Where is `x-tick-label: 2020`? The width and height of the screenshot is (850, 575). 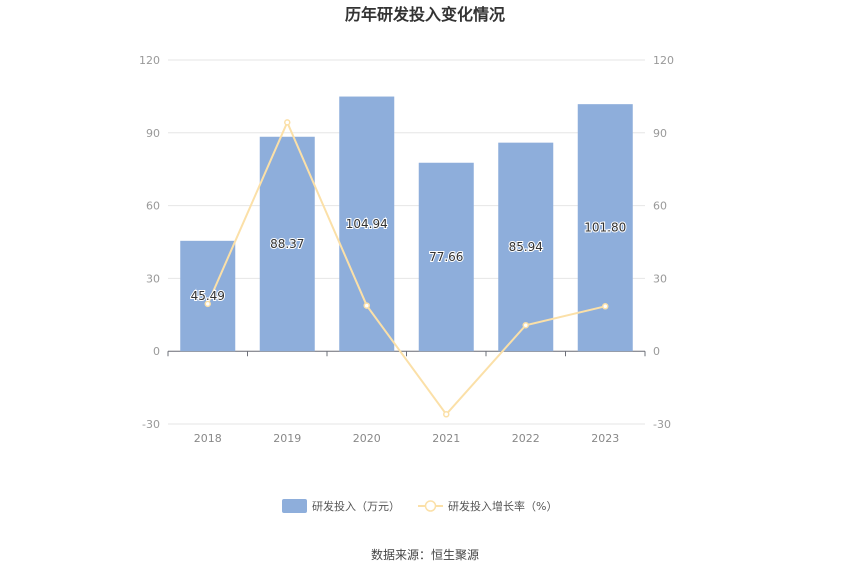
x-tick-label: 2020 is located at coordinates (367, 438).